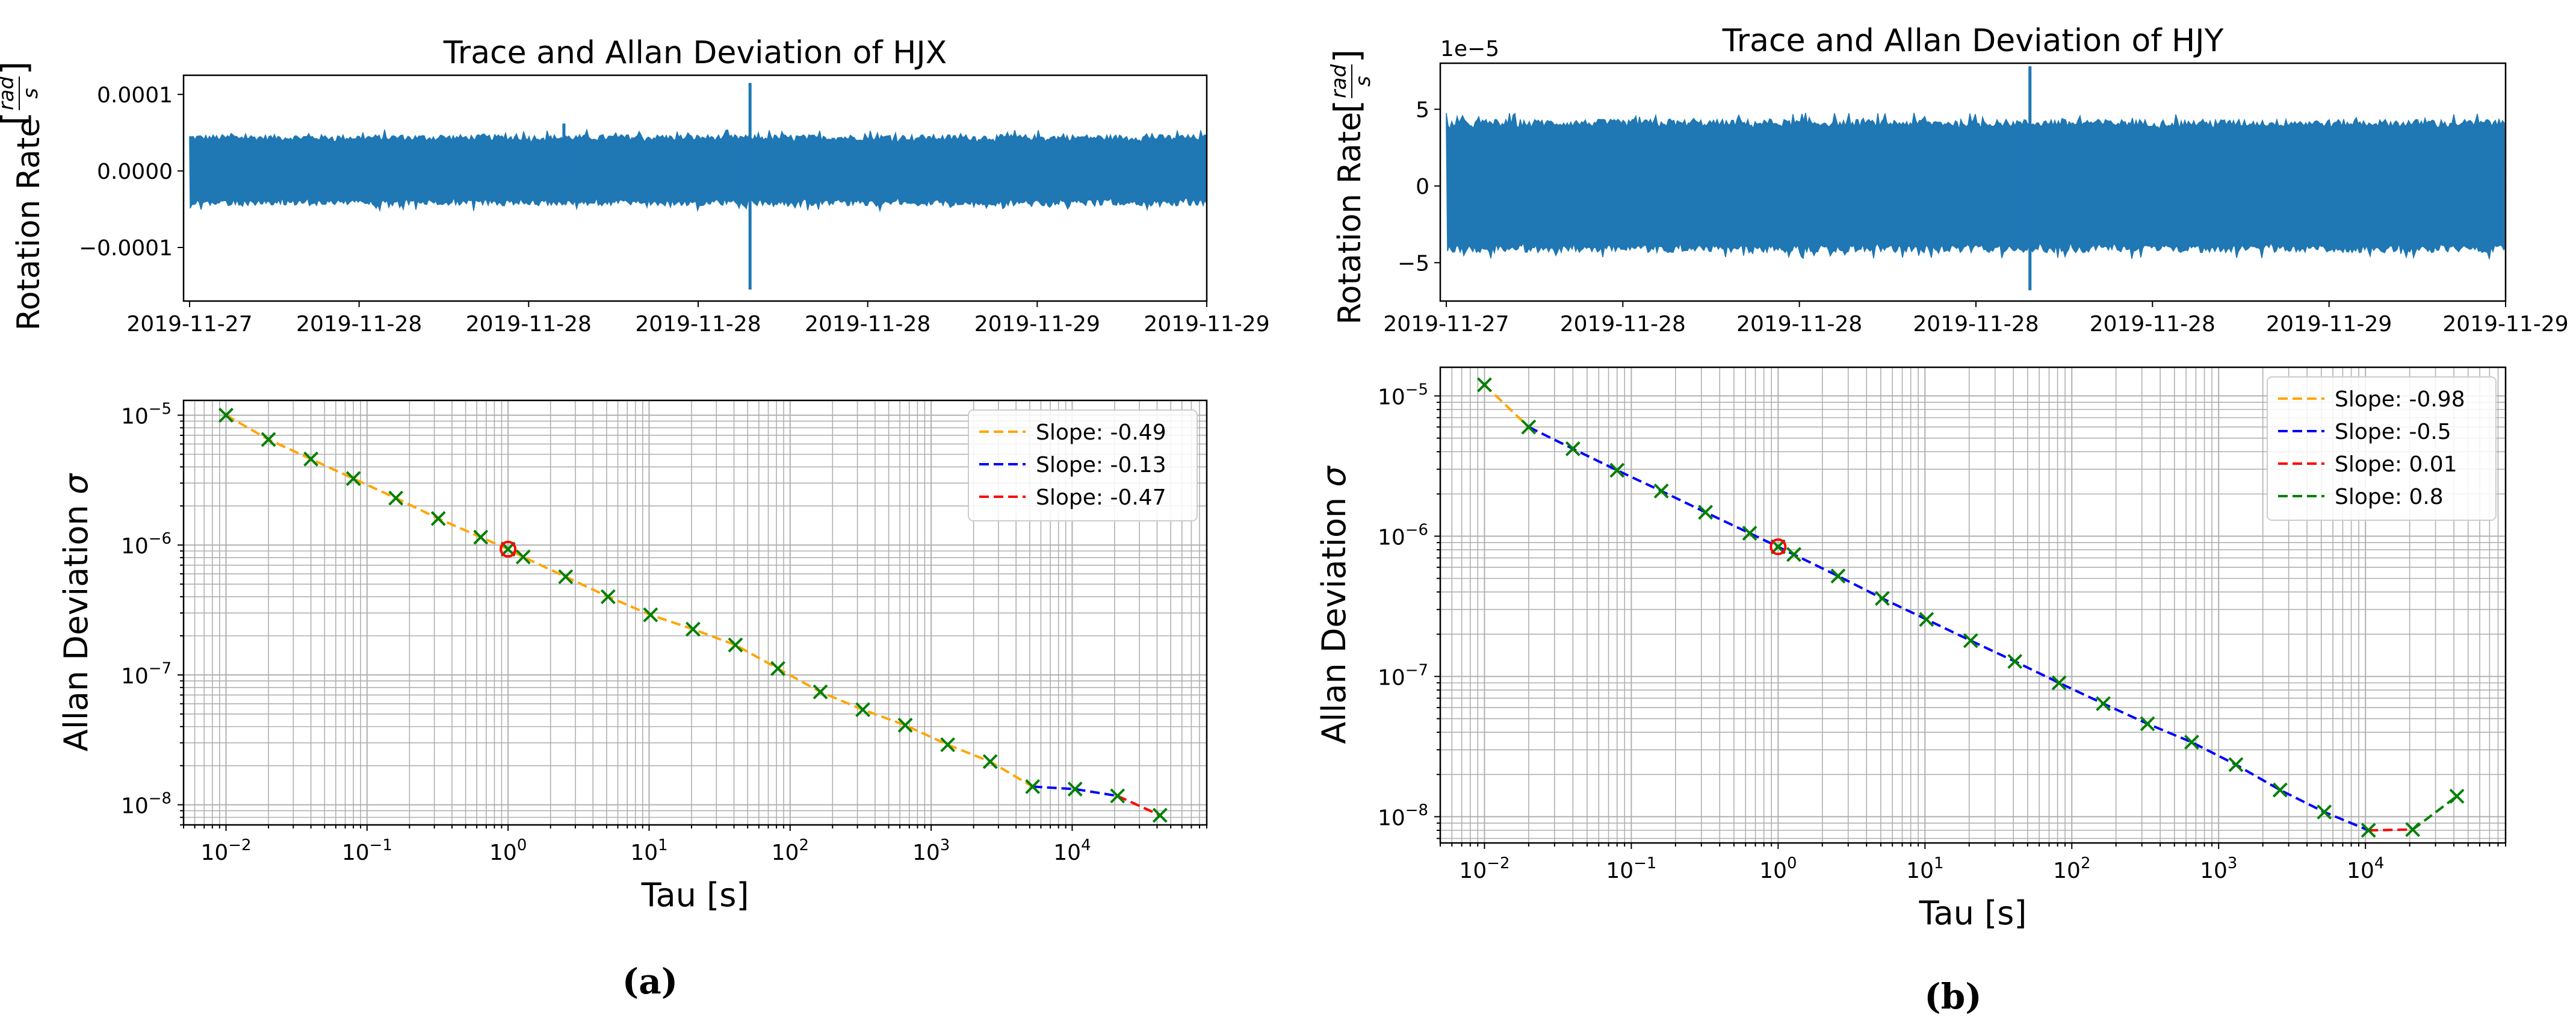  I want to click on adev-xtick-label: 10⁻¹, so click(367, 850).